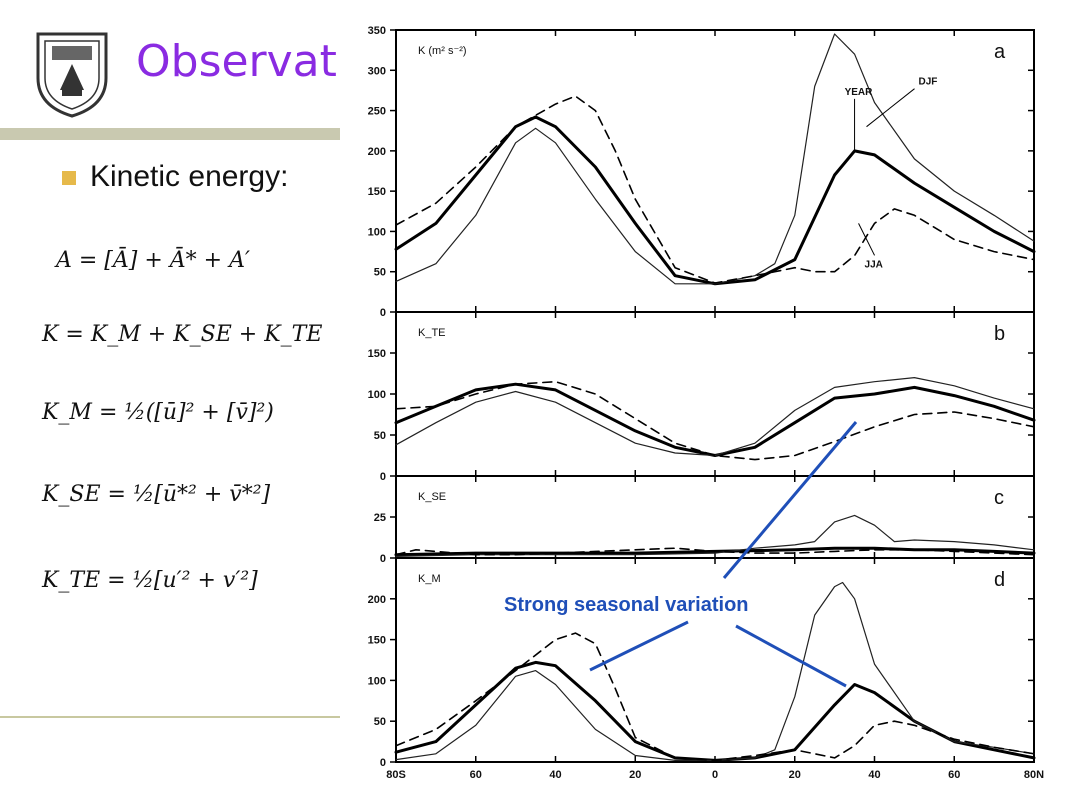 This screenshot has width=1080, height=810. I want to click on series-b-year, so click(715, 419).